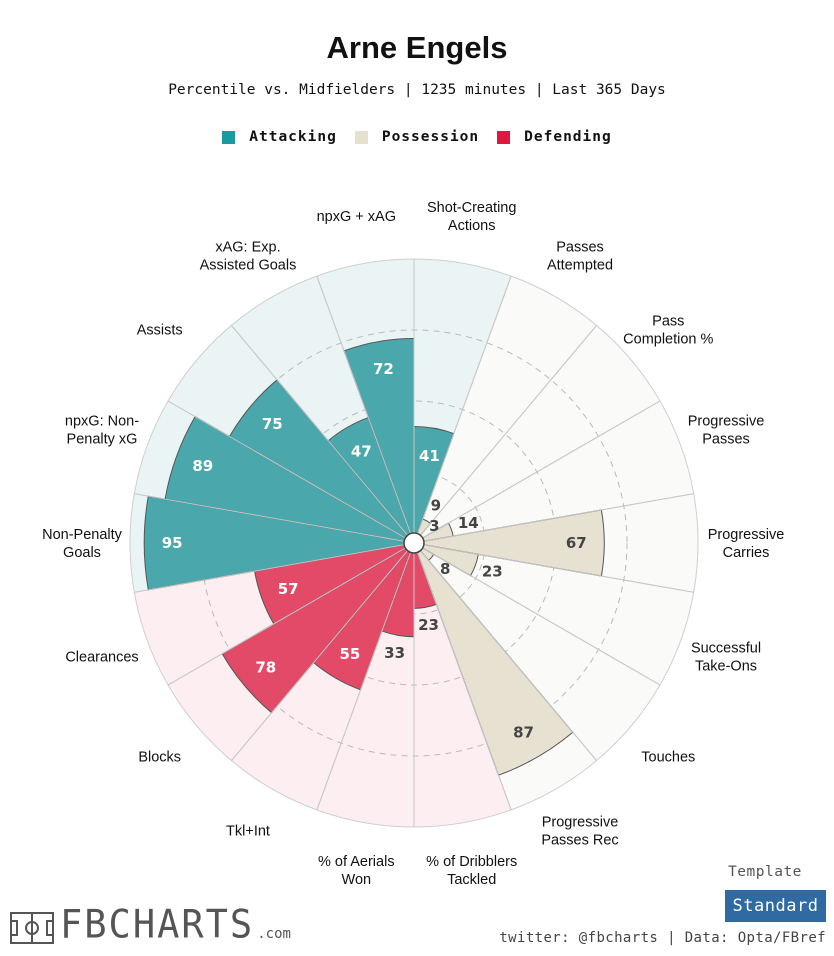  Describe the element at coordinates (662, 938) in the screenshot. I see `credit-text: twitter: @fbcharts | Data: Opta/FBref` at that location.